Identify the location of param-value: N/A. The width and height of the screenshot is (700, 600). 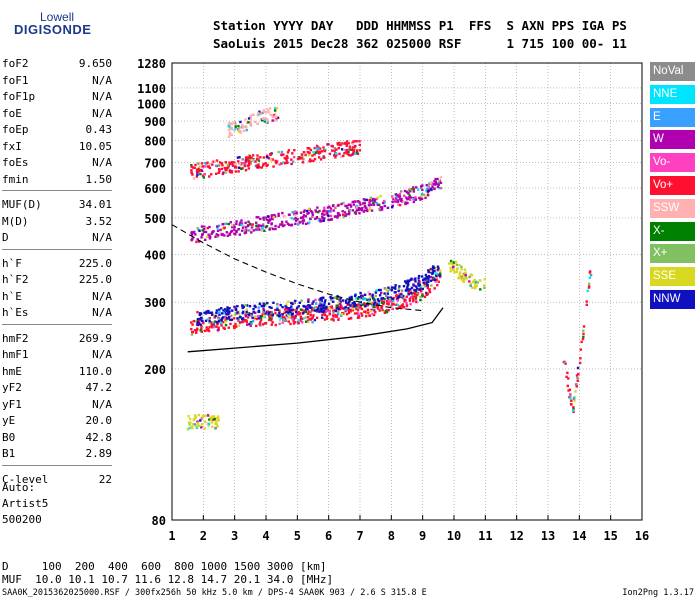
(102, 312).